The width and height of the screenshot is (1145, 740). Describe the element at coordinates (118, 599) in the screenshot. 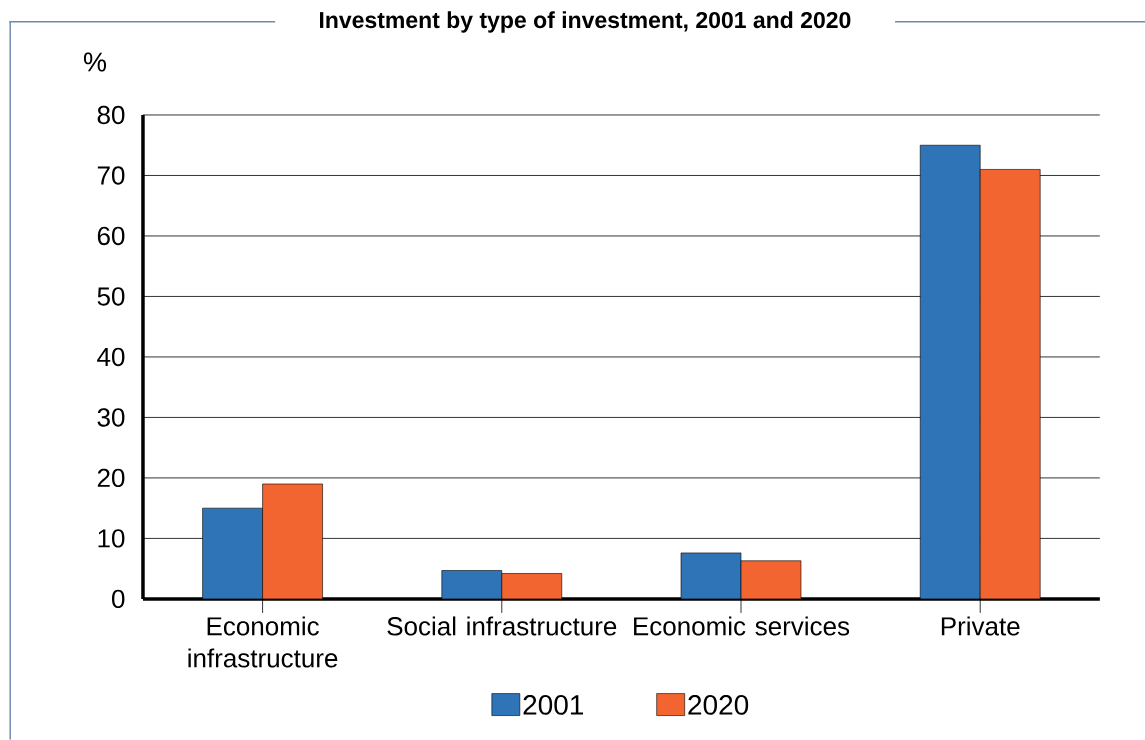

I see `y-tick-label: 0` at that location.